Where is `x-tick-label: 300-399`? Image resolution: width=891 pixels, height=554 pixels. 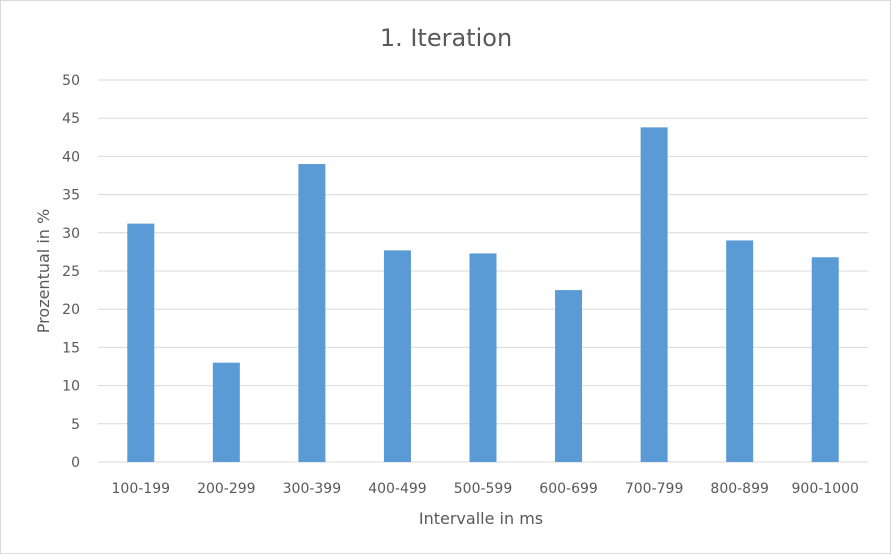 x-tick-label: 300-399 is located at coordinates (312, 489).